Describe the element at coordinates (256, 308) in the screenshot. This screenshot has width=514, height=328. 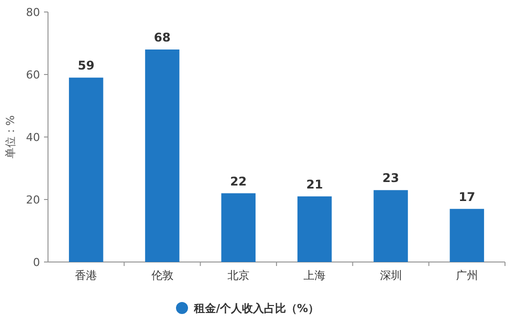
I see `legend-label: 租金/个人收入占比（%）` at that location.